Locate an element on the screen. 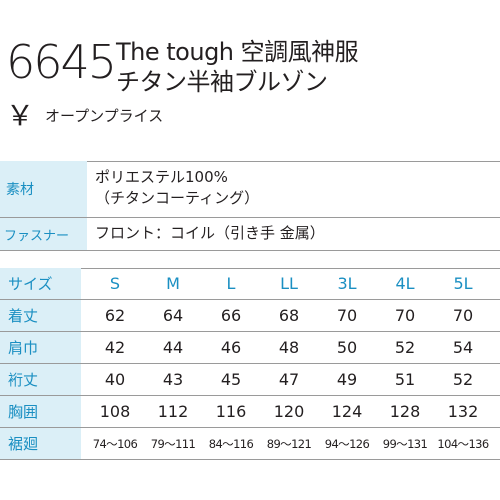 This screenshot has height=500, width=500. table-cell: 68 is located at coordinates (289, 315).